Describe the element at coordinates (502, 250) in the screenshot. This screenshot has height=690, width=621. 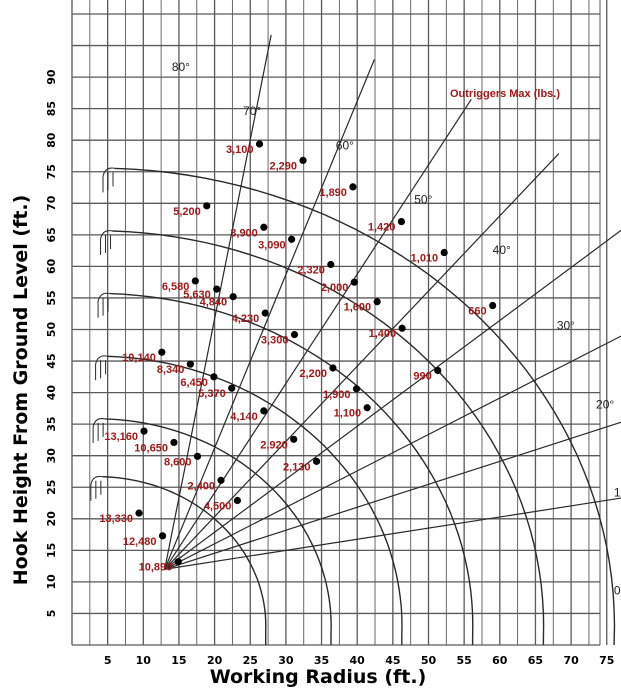
I see `angle-label: 40°` at that location.